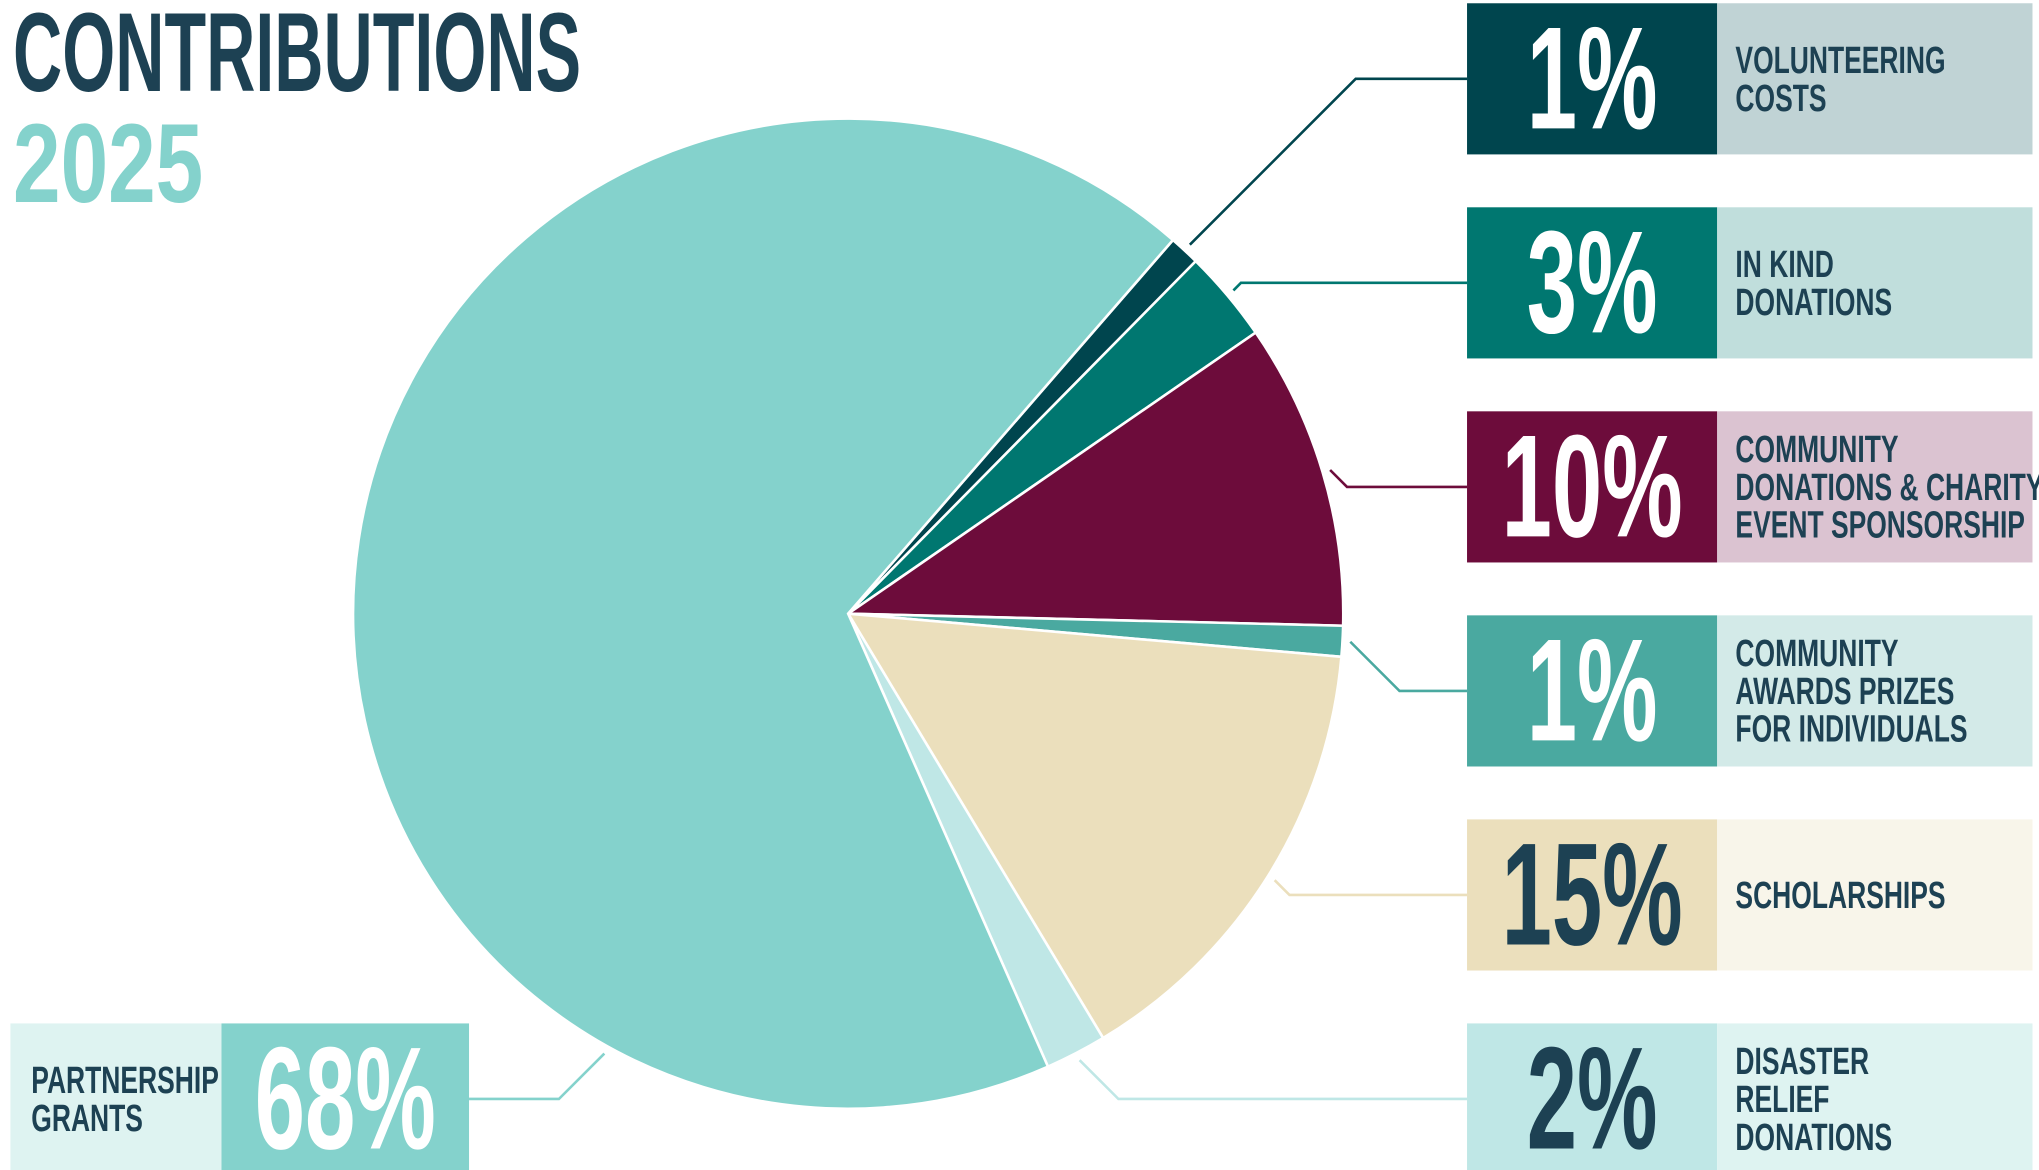 The image size is (2039, 1170). I want to click on category-label: COSTS, so click(1780, 97).